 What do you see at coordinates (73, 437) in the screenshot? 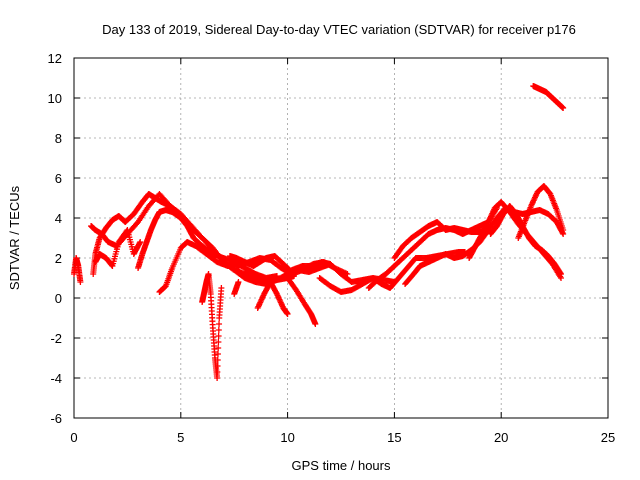
I see `x-tick-label: 0` at bounding box center [73, 437].